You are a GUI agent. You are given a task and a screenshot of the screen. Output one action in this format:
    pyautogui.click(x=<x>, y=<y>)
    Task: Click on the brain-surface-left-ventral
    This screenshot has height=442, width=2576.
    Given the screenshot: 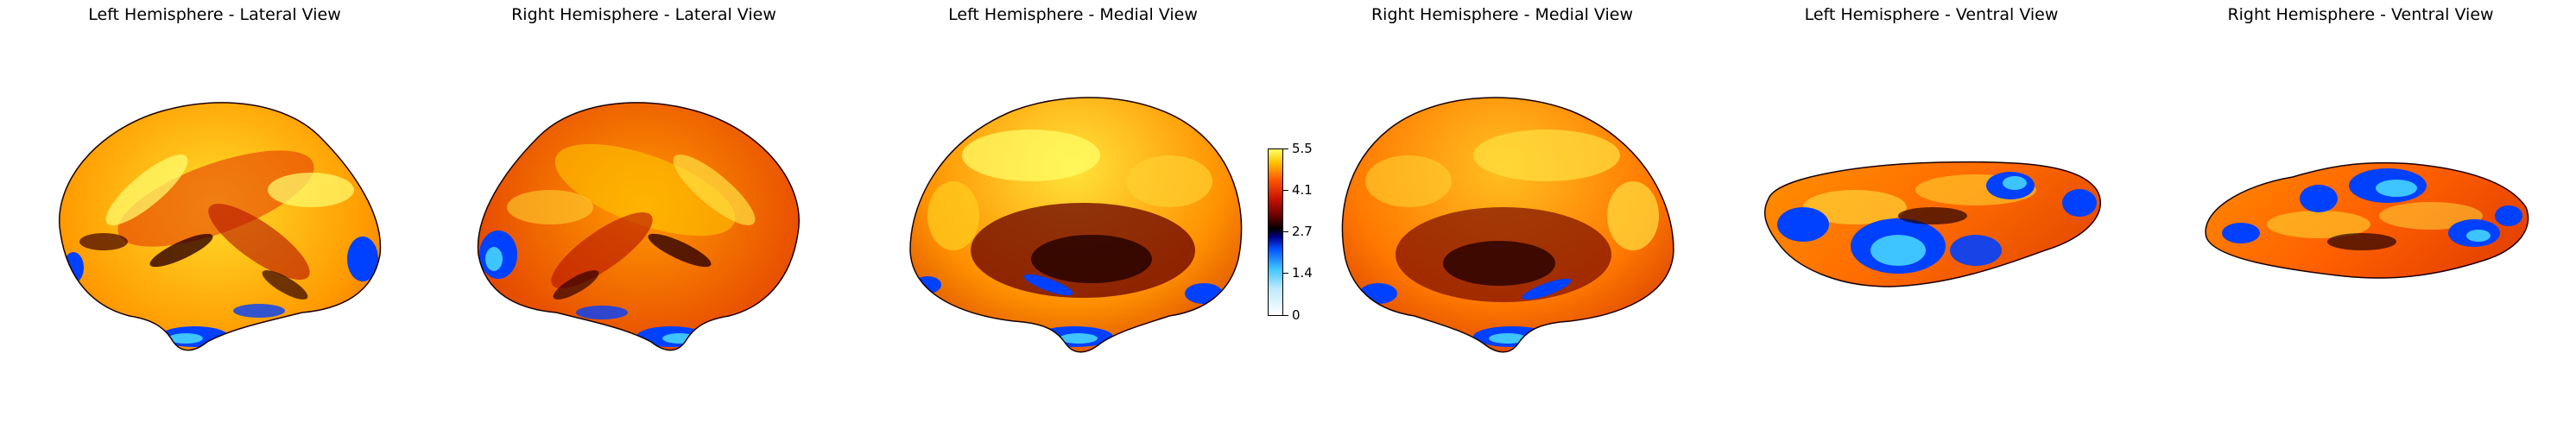 What is the action you would take?
    pyautogui.click(x=1932, y=224)
    